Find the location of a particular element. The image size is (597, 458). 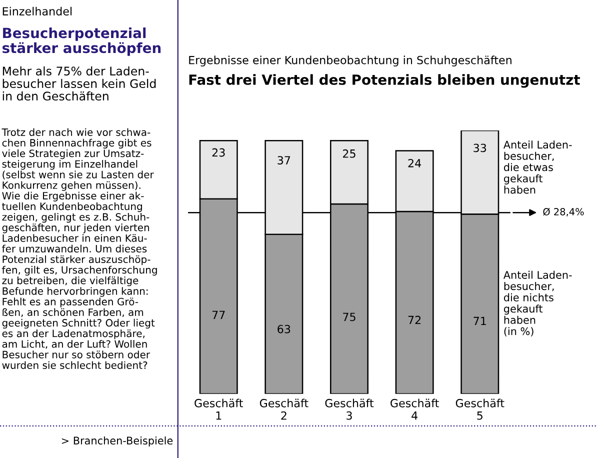

text: Trotz der nach wie vor schwa- chen Binnennachfrage gibt es viele Strategien zur Umsatz- steigerung im Einzelhandel (selbst wenn sie zu Lasten der Konkurrenz gehen müssen). Wie die Ergebnisse einer ak- tuellen Kundenbeobachtung zeigen, gelingt es z.B. Schuh- geschäften, nur jeden vierten Ladenbesucher in einen Käu- fer umzuwandeln. Um dieses Potenzial stärker auszuschöp- fen, gilt es, Ursachenforschung zu betreiben, die vielfältige Befunde hervorbringen kann: Fehlt es an passenden Grö- ßen, an schönen Farben, am geeigneten Schnitt? Oder liegt es an der Ladenatmosphäre, am Licht, an der Luft? Wollen Besucher nur so stöbern oder wurden sie schlecht bedient? is located at coordinates (79, 248).